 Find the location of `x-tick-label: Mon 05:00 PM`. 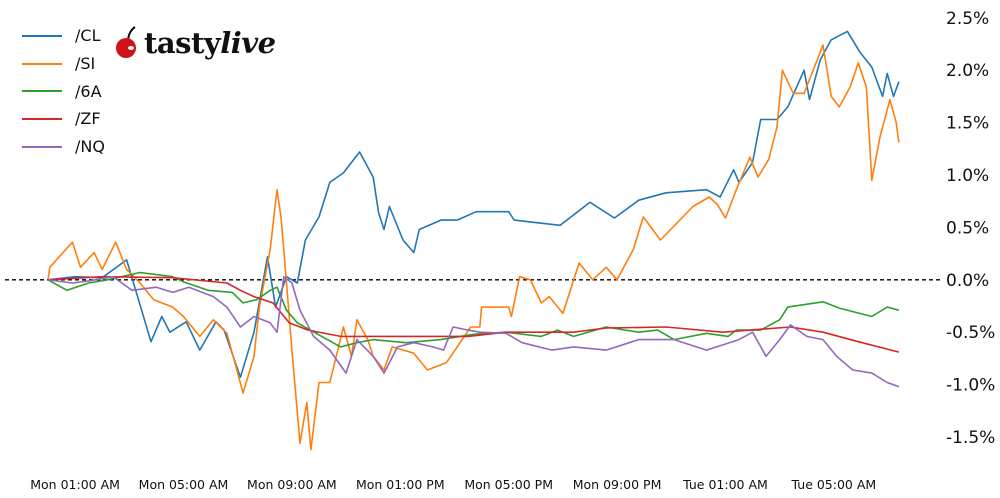

x-tick-label: Mon 05:00 PM is located at coordinates (508, 484).